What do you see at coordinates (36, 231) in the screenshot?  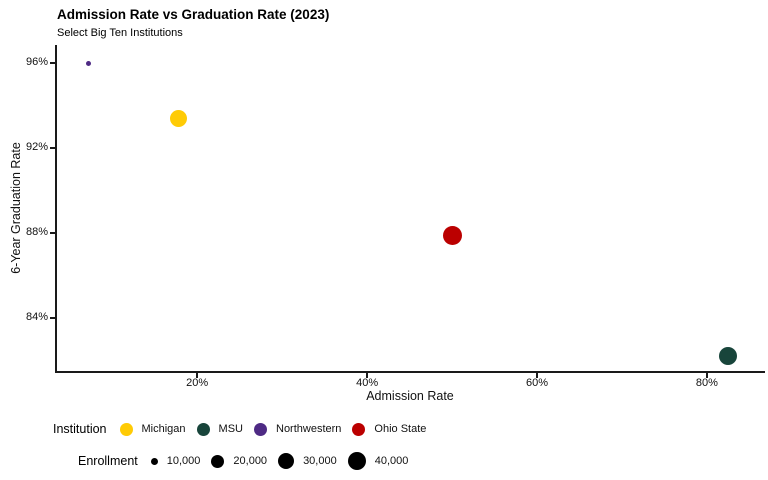 I see `y-tick-label: 88%` at bounding box center [36, 231].